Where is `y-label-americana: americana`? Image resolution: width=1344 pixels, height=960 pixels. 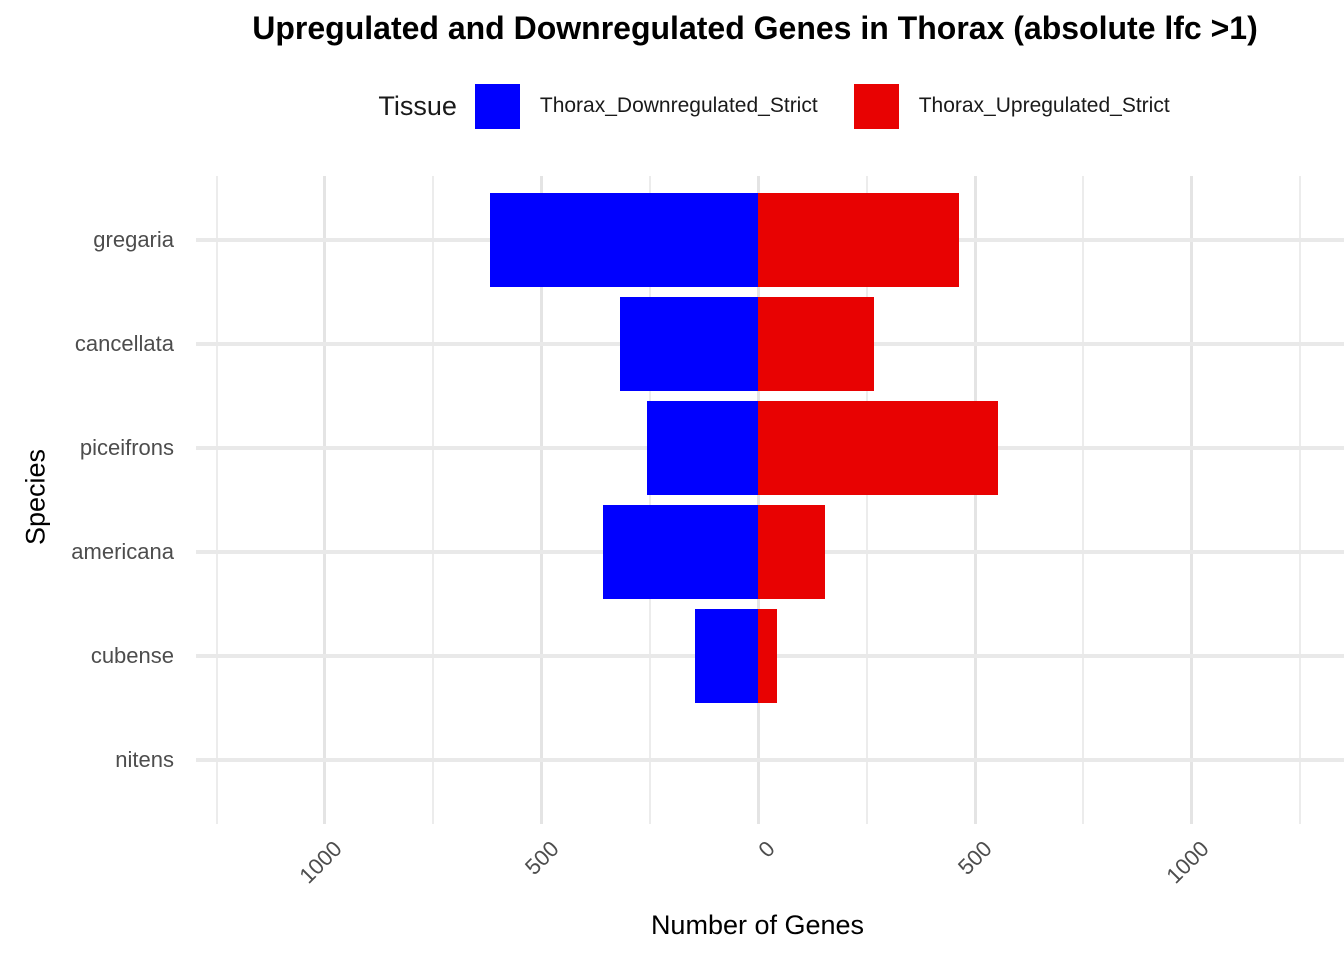 y-label-americana: americana is located at coordinates (122, 551).